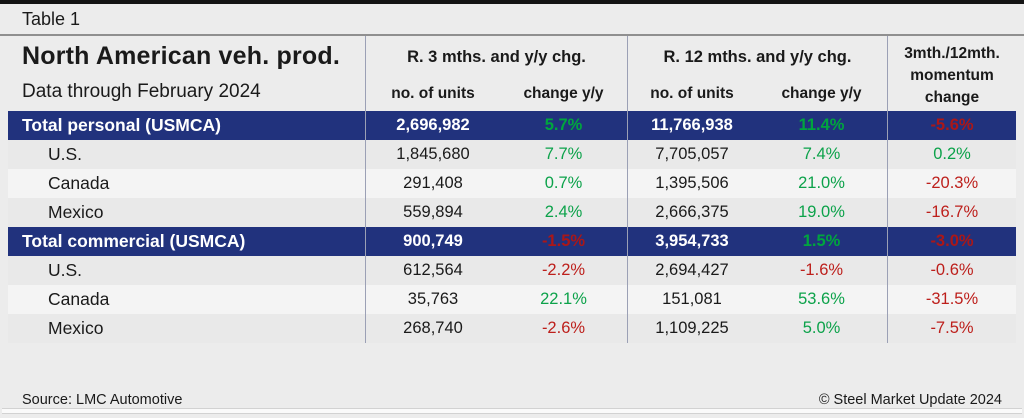  Describe the element at coordinates (692, 212) in the screenshot. I see `units-12m-cell: 2,666,375` at that location.